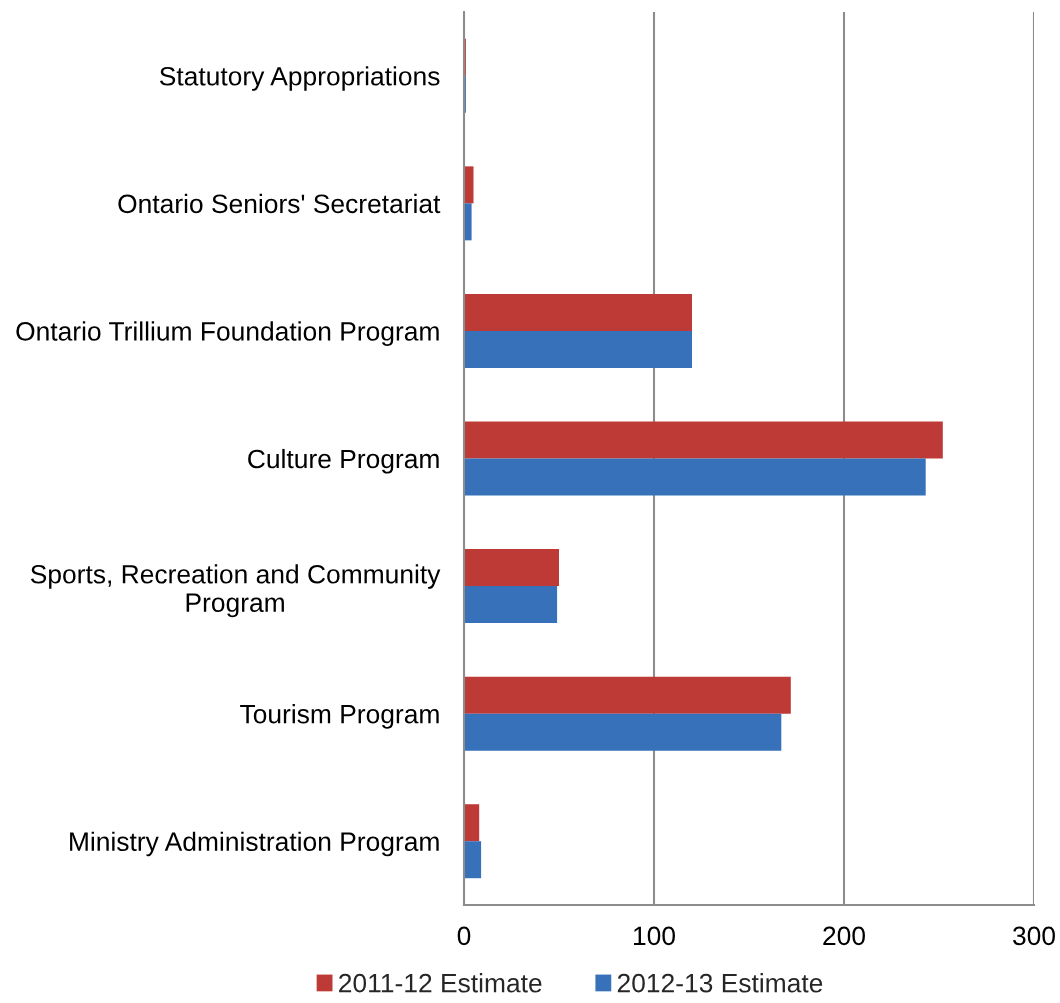 The image size is (1060, 1003). Describe the element at coordinates (279, 203) in the screenshot. I see `y-tick-label: Ontario Seniors' Secretariat` at that location.